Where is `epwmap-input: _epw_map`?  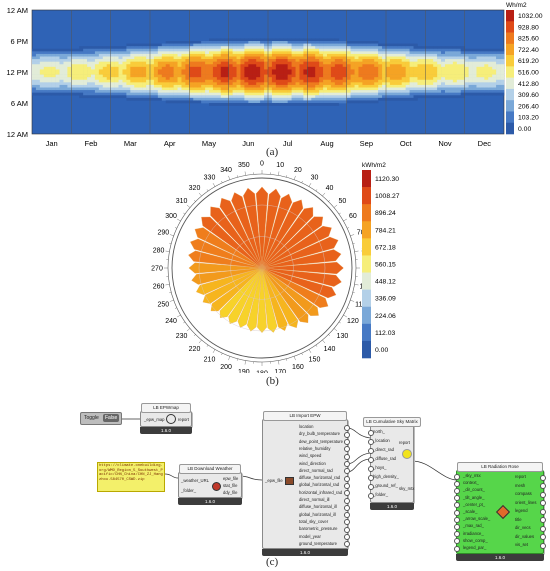 epwmap-input: _epw_map is located at coordinates (154, 419).